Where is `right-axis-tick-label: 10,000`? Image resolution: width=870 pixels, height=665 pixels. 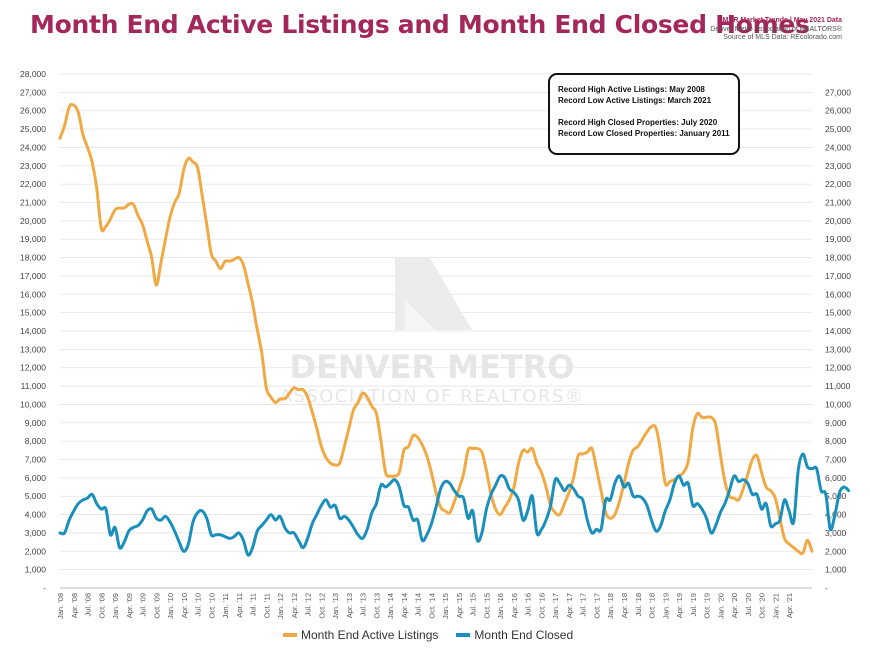
right-axis-tick-label: 10,000 is located at coordinates (838, 404).